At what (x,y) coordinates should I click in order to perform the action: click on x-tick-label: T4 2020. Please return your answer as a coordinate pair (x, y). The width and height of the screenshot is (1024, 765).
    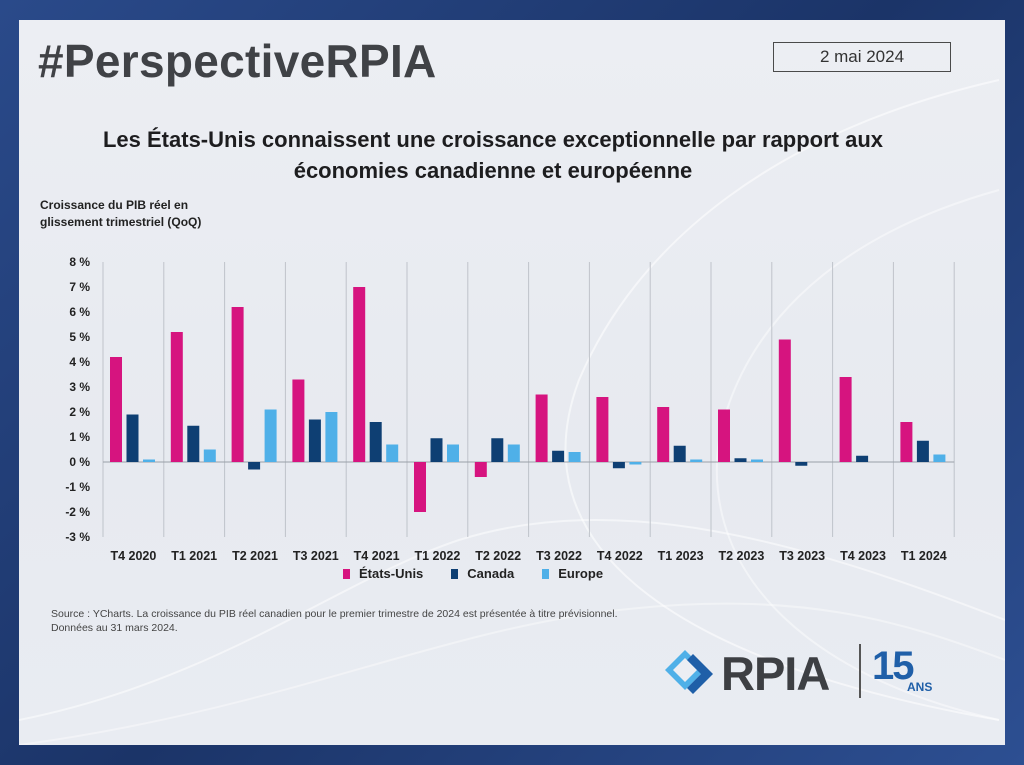
    Looking at the image, I should click on (133, 556).